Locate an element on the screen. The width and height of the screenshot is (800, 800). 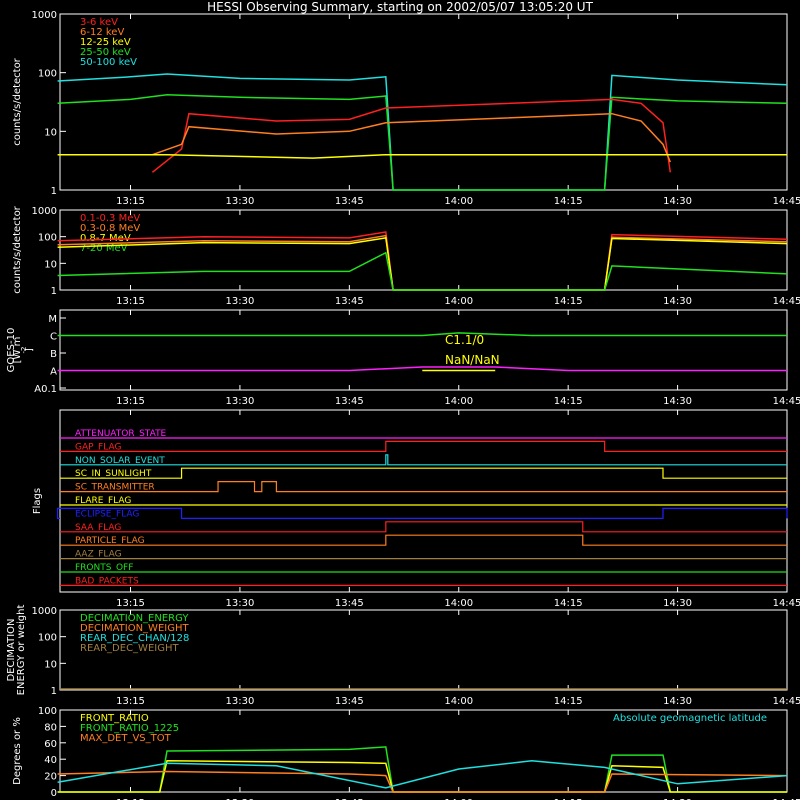
y-axis-label: GOES-10 is located at coordinates (11, 350).